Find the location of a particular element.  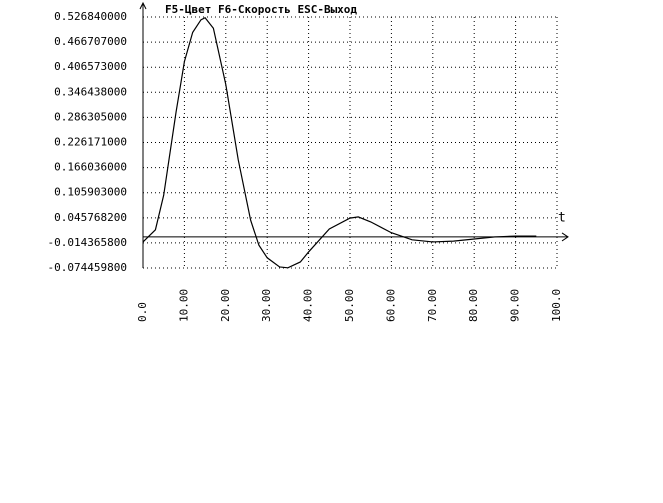

y-tick-label: 0.166036000 is located at coordinates (90, 167).